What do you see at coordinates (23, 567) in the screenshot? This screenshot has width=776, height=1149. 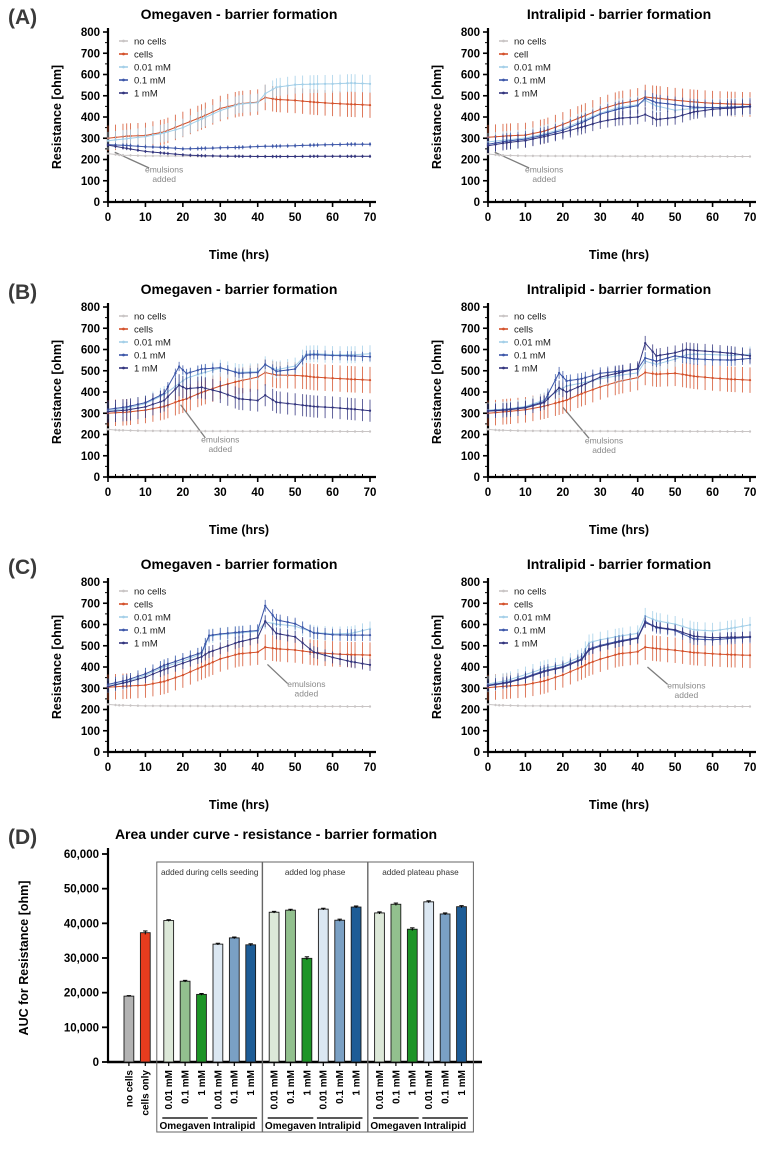 I see `panel-label-c: (C)` at bounding box center [23, 567].